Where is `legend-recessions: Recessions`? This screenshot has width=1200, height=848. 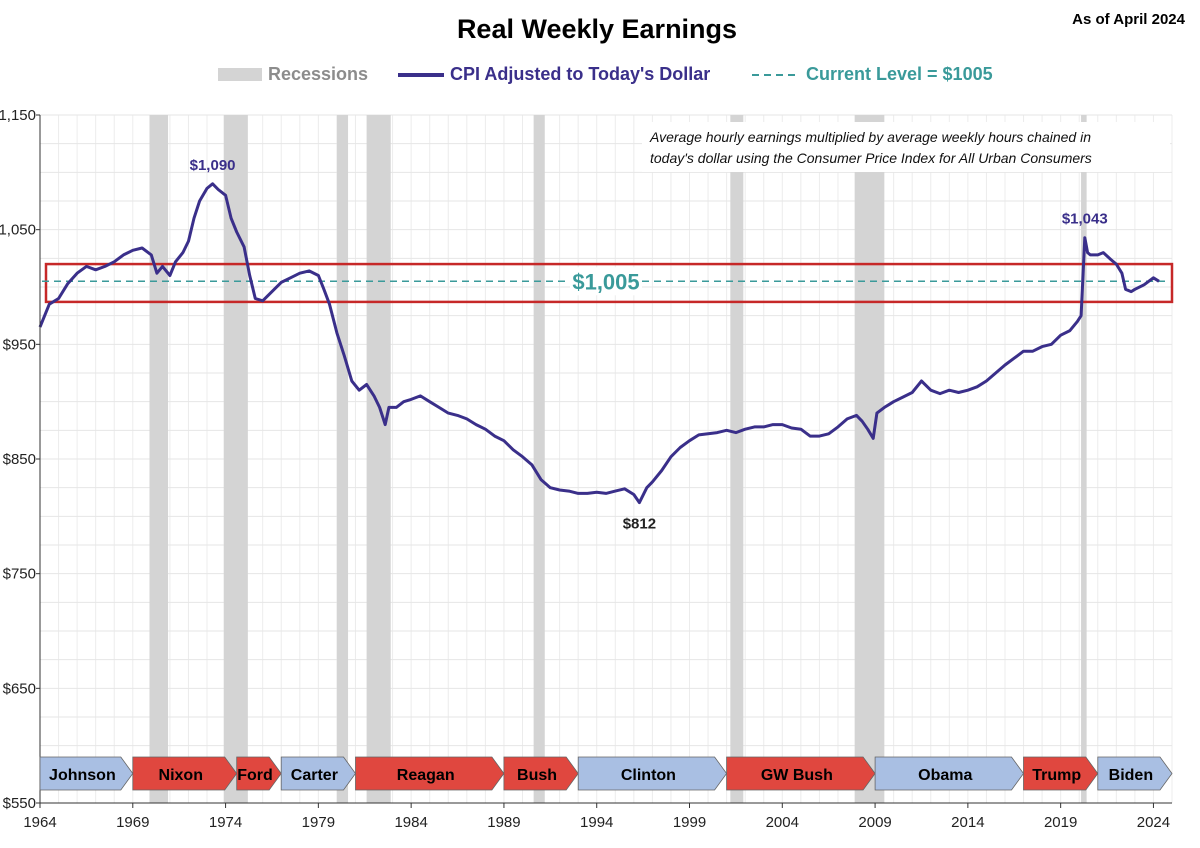
legend-recessions: Recessions is located at coordinates (318, 74).